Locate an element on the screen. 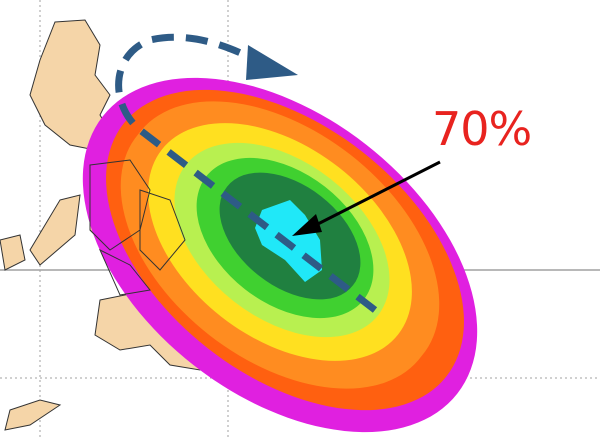 The image size is (600, 439). track-arrowhead is located at coordinates (272, 62).